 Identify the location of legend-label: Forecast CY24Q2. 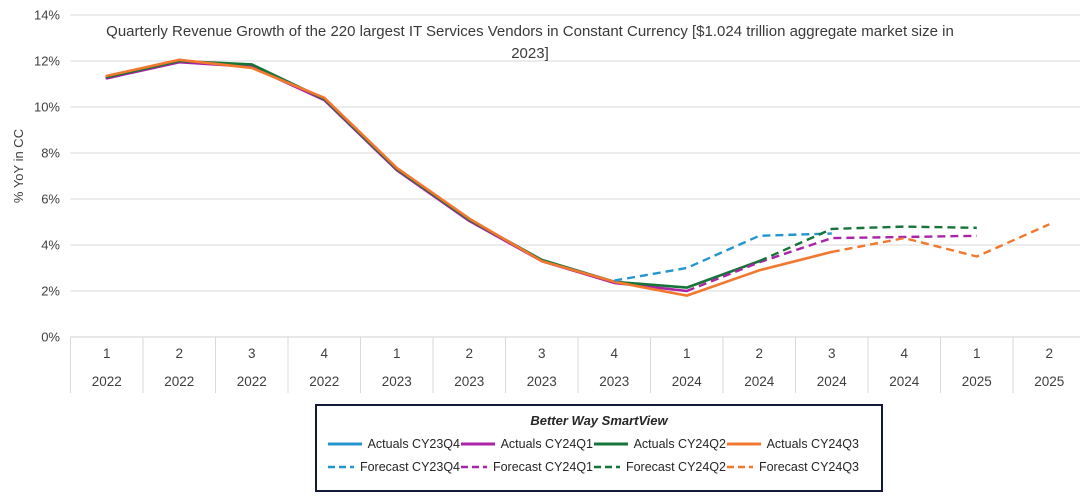
(675, 467).